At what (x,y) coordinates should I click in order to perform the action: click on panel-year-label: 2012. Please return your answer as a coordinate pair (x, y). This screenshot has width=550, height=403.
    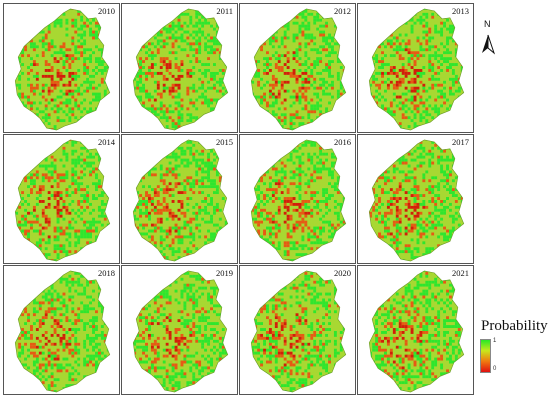
    Looking at the image, I should click on (342, 11).